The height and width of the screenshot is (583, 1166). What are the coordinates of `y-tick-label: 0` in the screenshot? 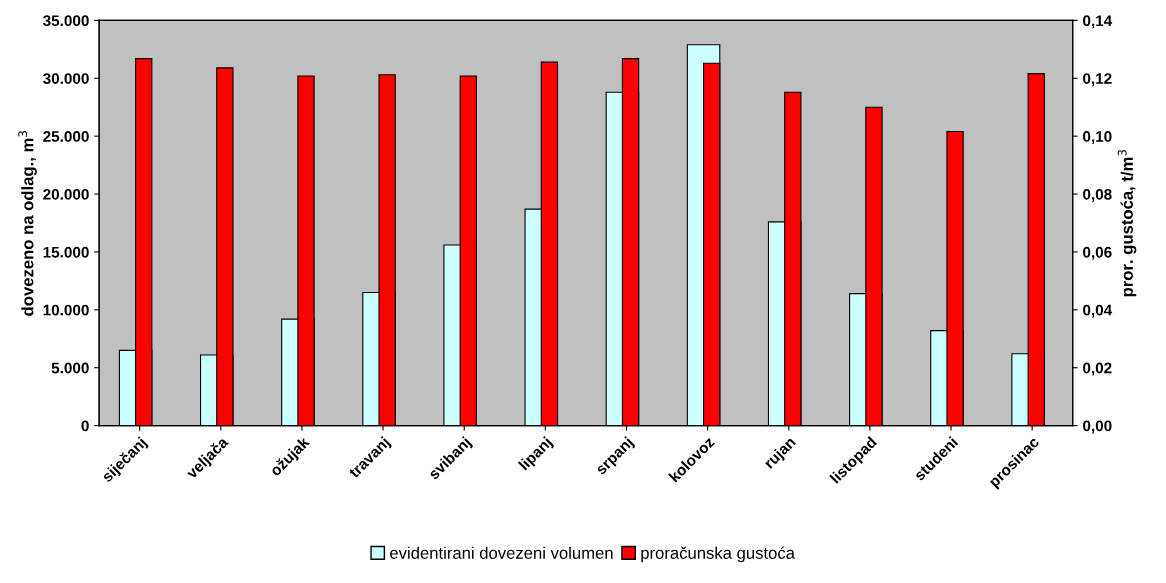 It's located at (85, 426).